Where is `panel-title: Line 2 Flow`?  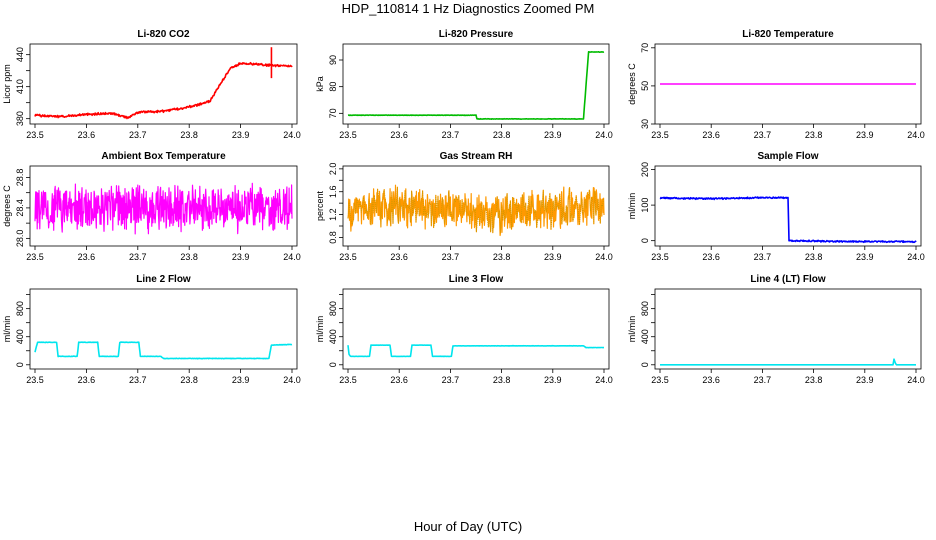
panel-title: Line 2 Flow is located at coordinates (163, 279).